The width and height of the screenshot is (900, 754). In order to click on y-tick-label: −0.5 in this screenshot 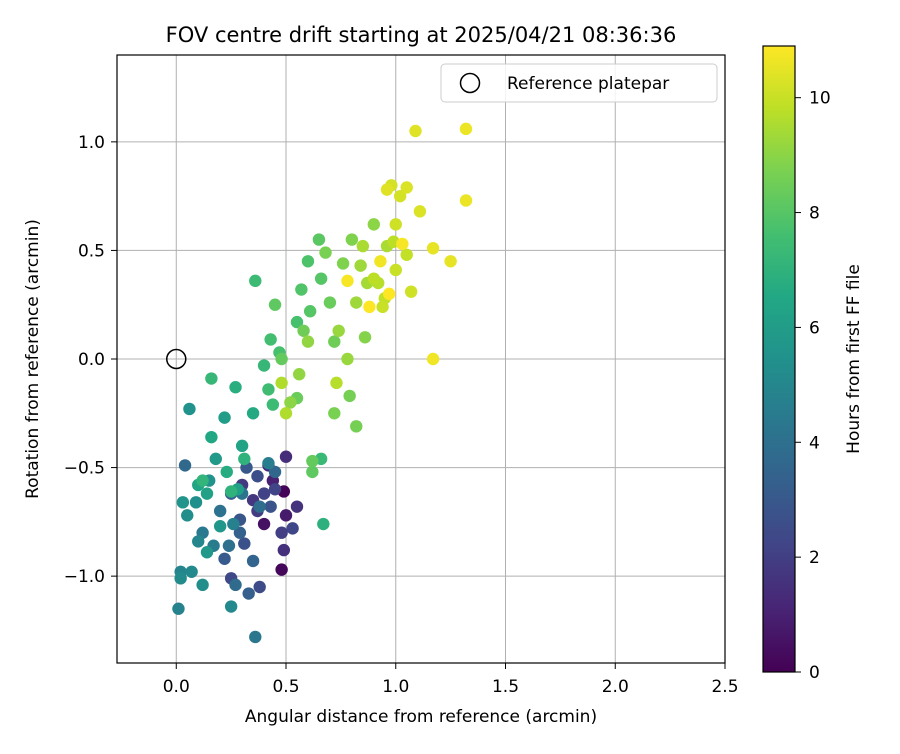, I will do `click(84, 469)`.